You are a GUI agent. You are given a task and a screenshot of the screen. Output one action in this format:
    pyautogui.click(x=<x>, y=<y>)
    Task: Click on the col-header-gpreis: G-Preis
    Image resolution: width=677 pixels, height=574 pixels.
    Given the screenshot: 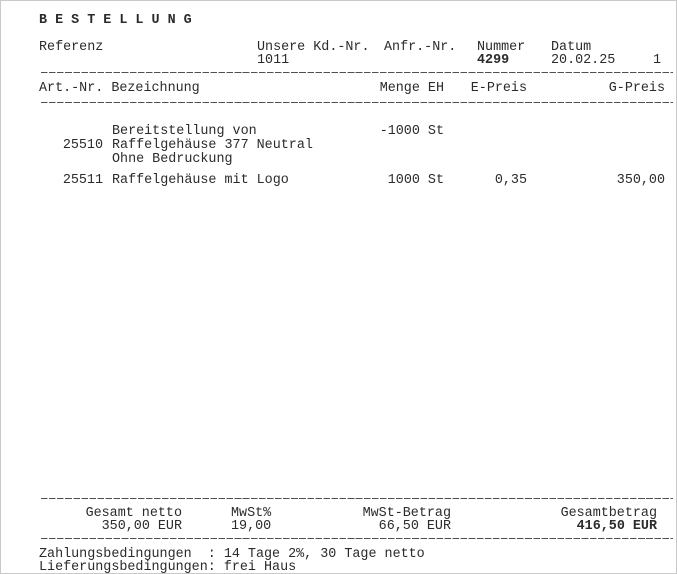 What is the action you would take?
    pyautogui.click(x=636, y=88)
    